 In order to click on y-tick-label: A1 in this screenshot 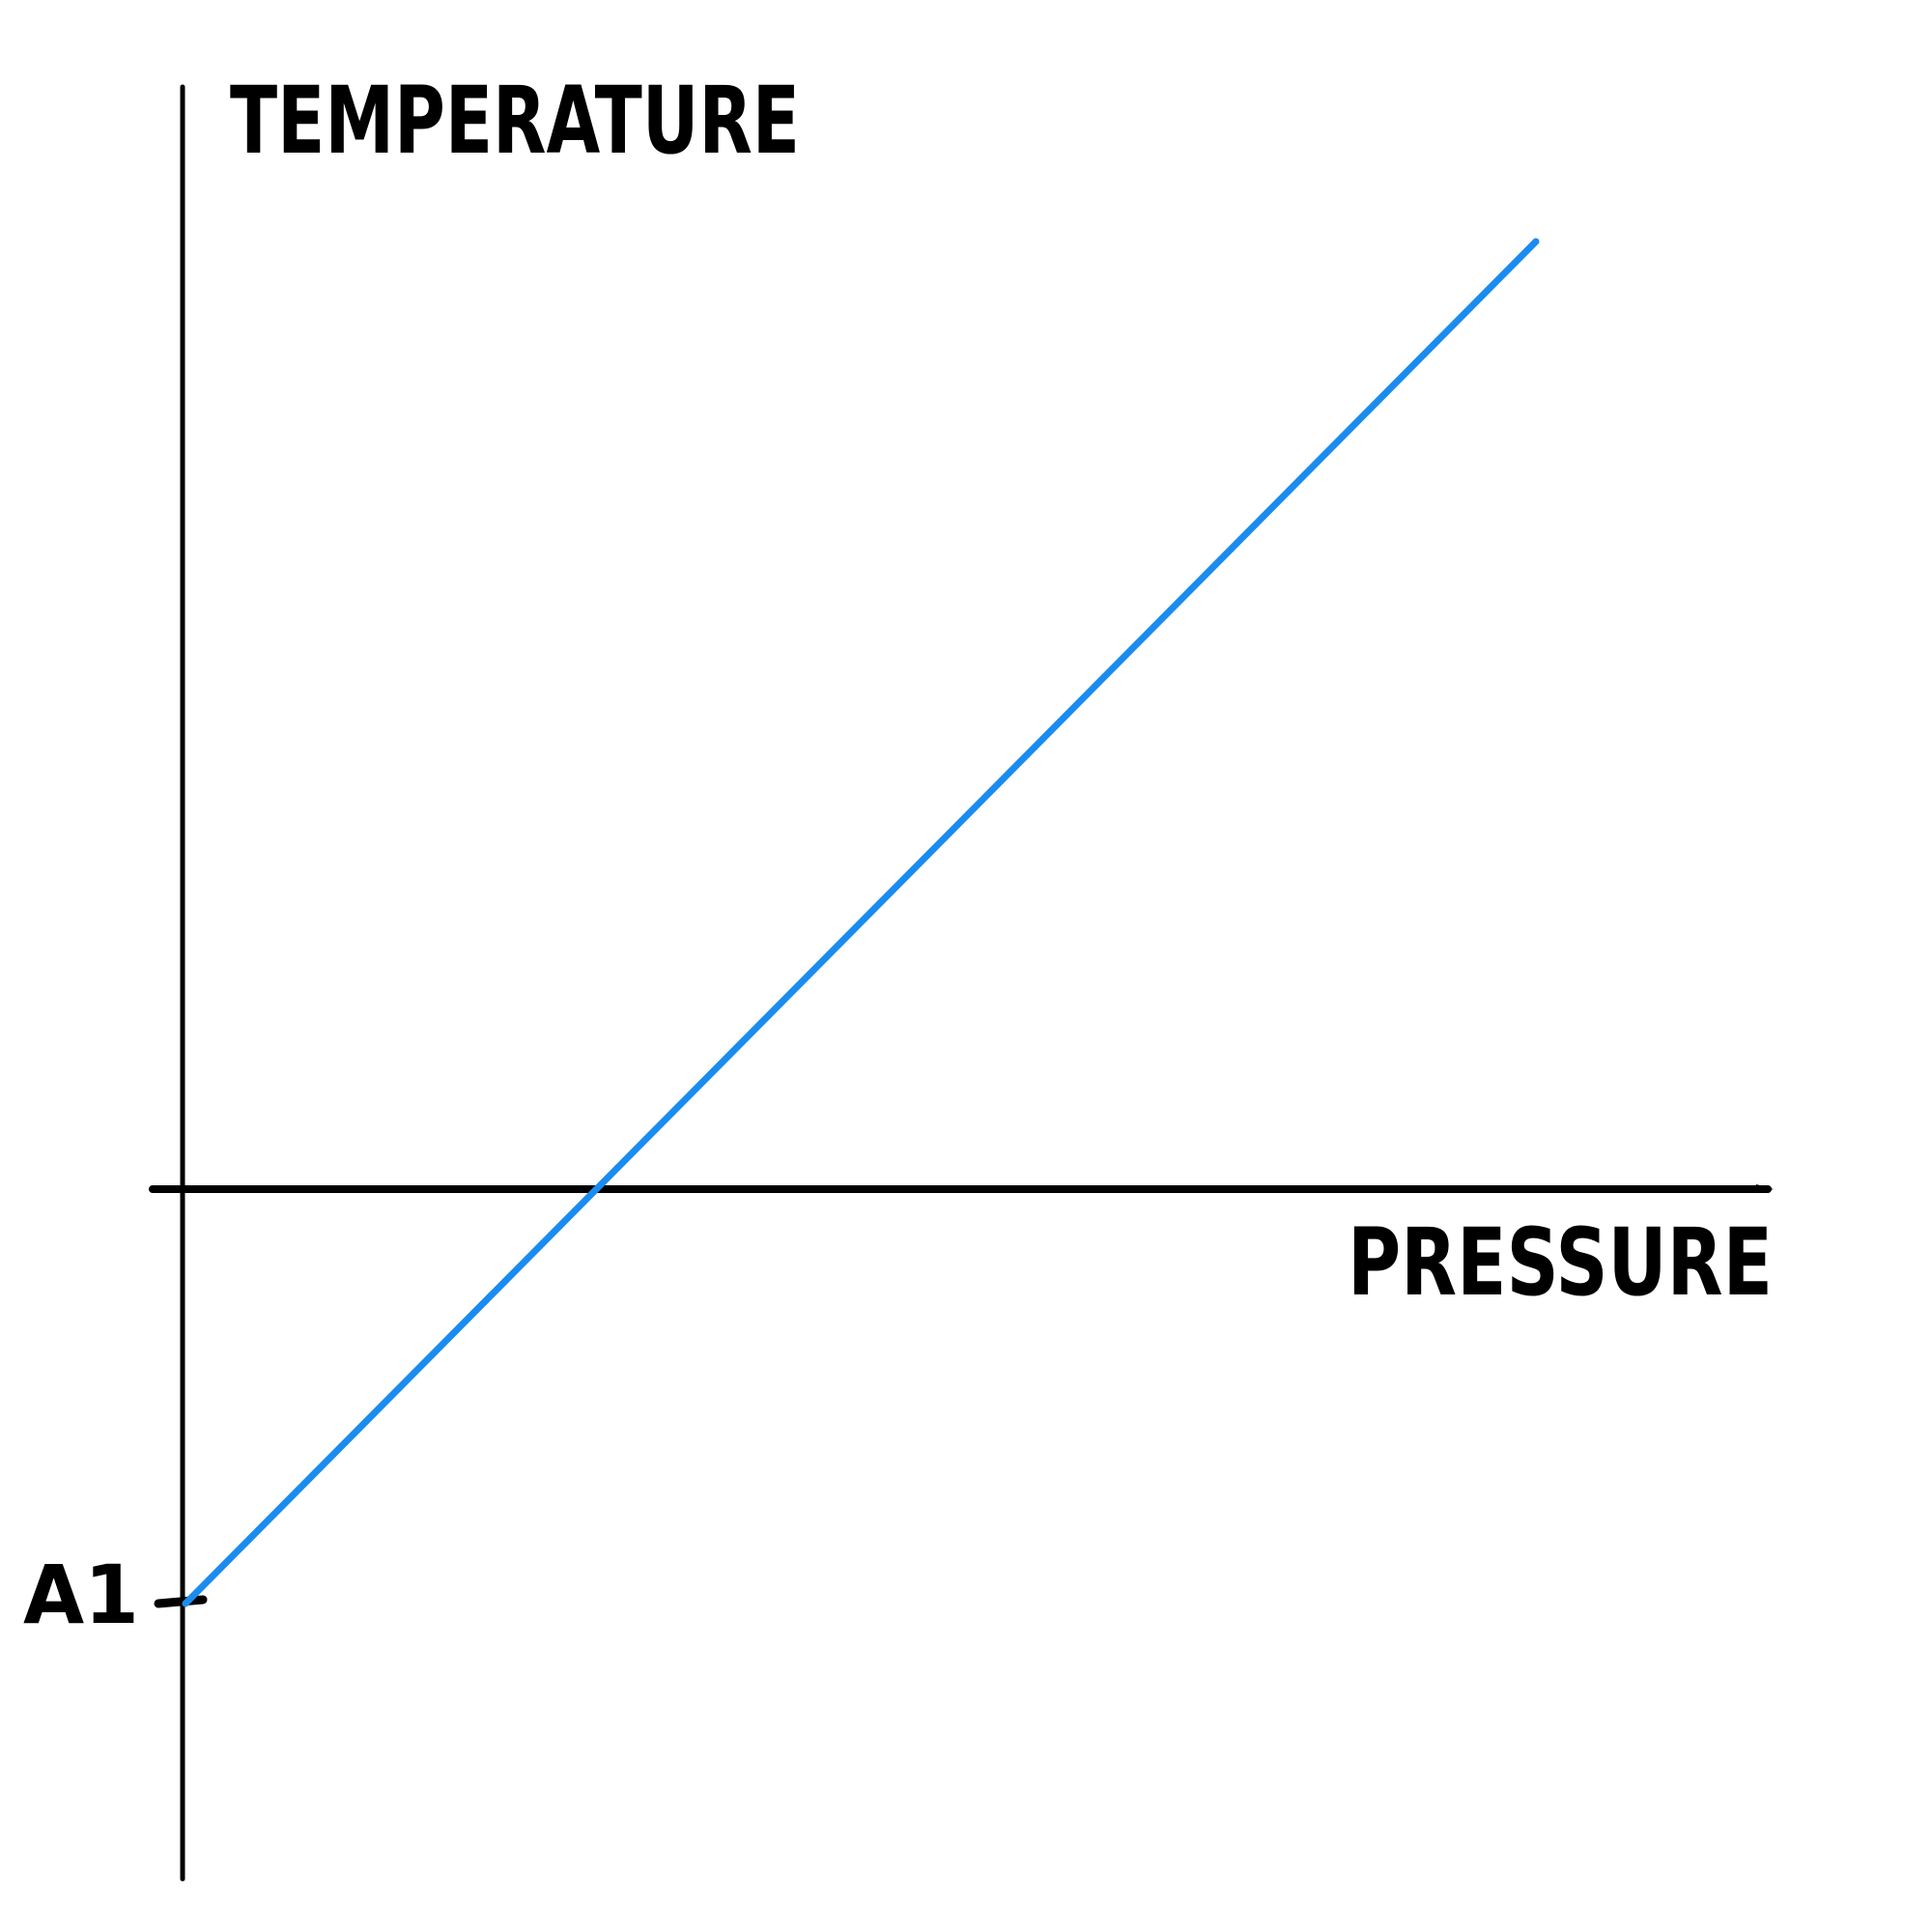, I will do `click(81, 1595)`.